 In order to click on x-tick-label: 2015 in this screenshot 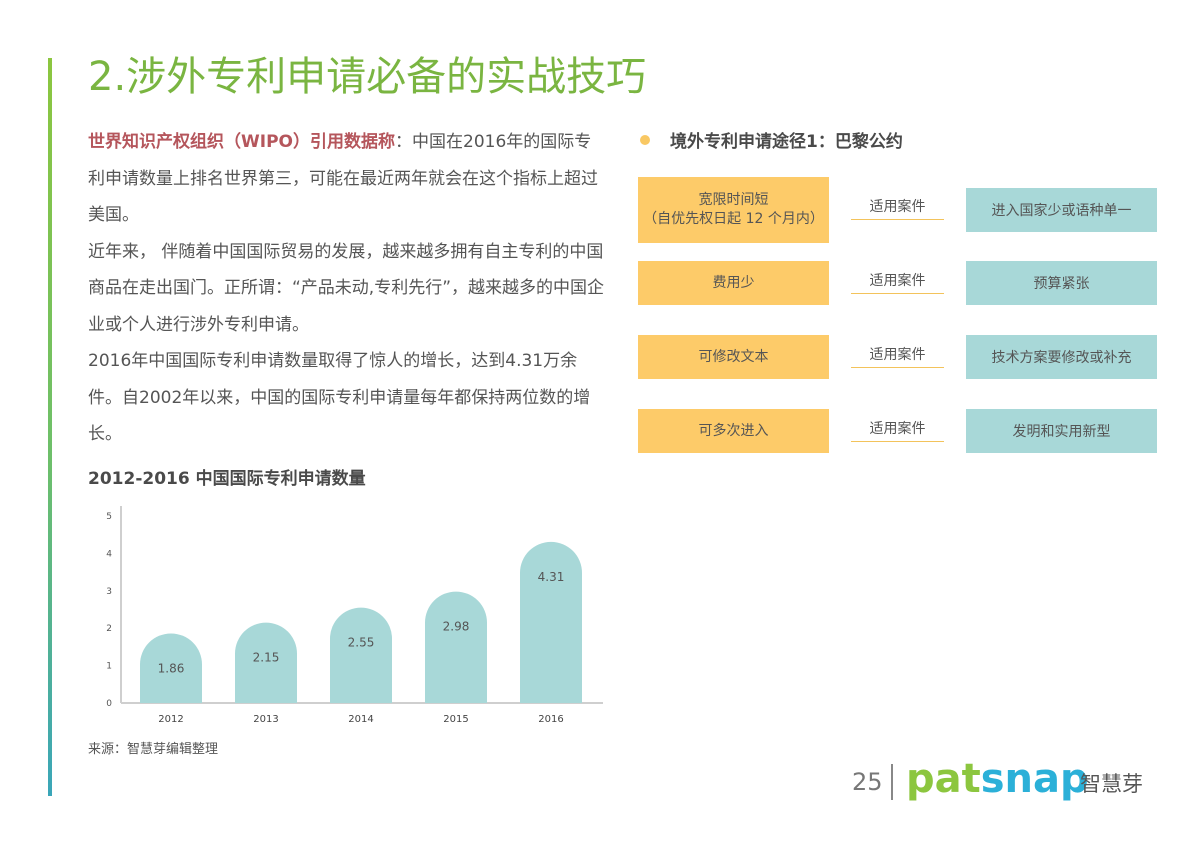, I will do `click(455, 719)`.